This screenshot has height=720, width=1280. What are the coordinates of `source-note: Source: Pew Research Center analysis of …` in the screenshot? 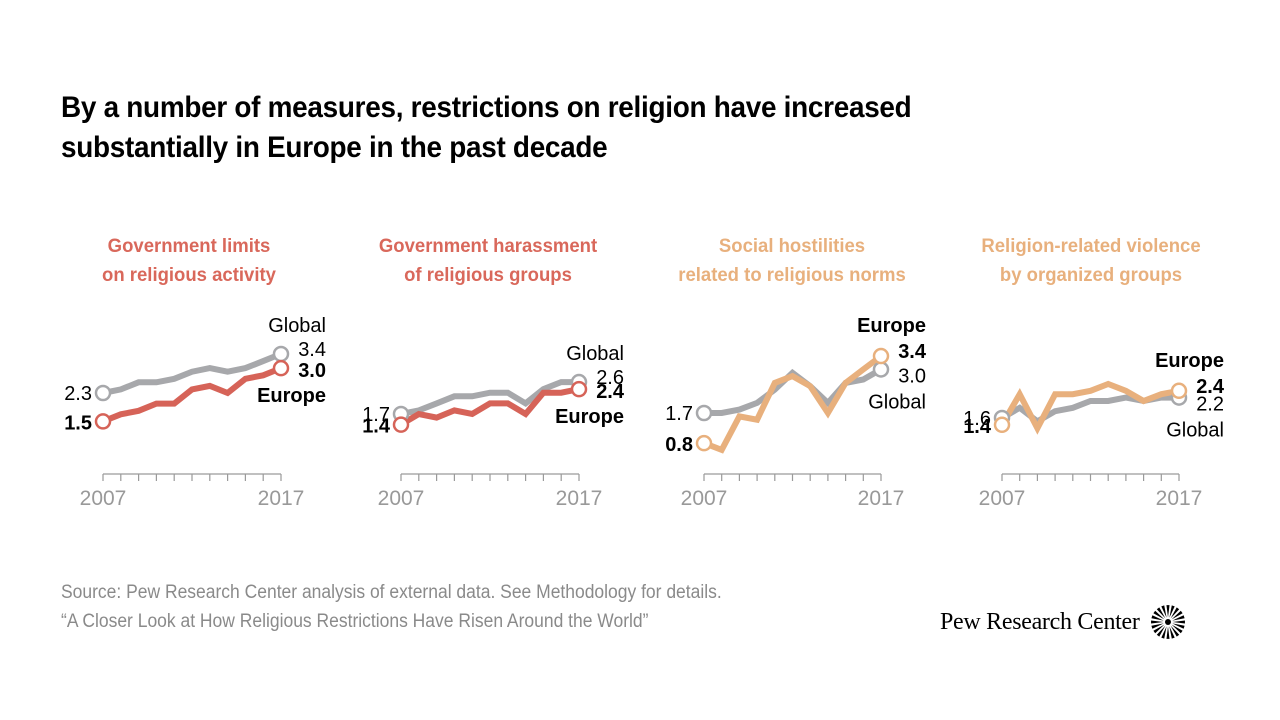 It's located at (391, 607).